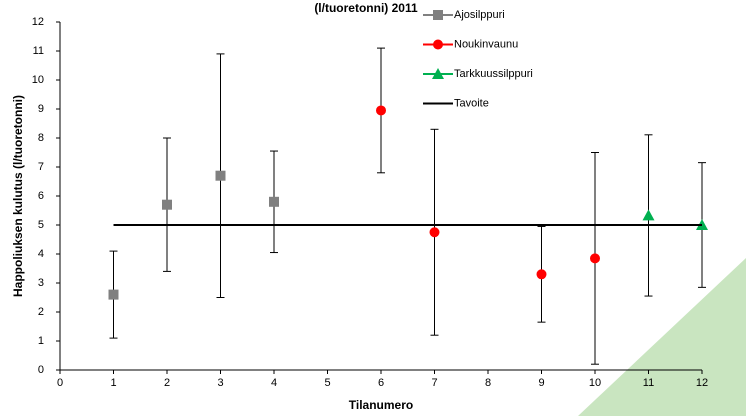 The height and width of the screenshot is (416, 746). I want to click on y-tick-label: 4, so click(41, 254).